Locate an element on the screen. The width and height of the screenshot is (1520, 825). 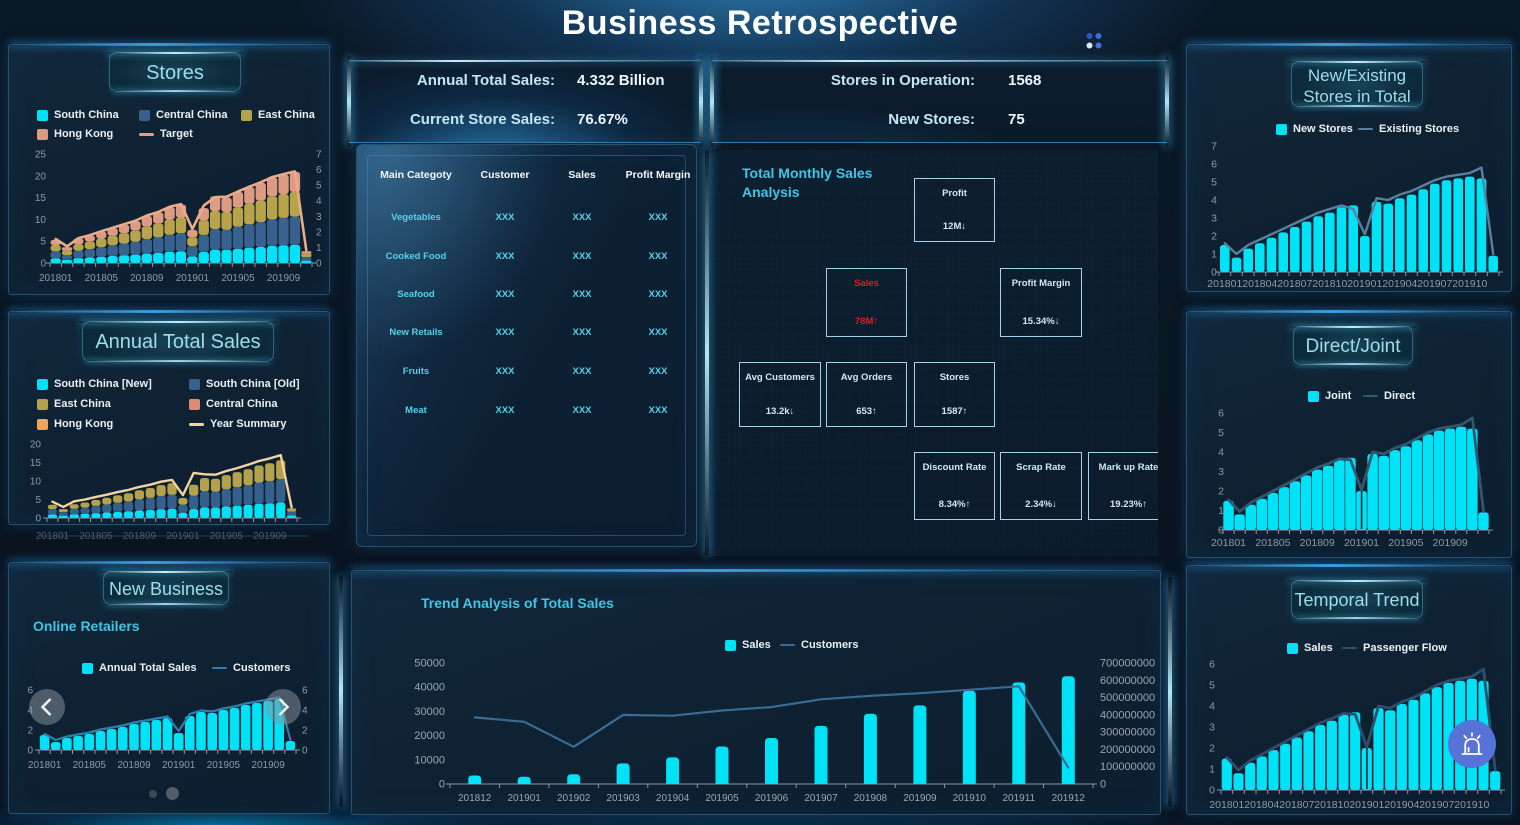
svg-text: 700000000 is located at coordinates (1127, 664).